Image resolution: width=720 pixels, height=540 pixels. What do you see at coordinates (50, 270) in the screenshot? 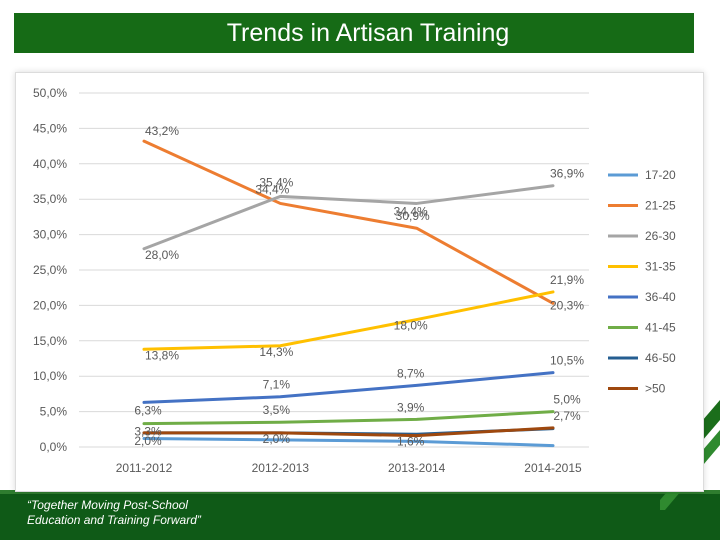
I see `y-tick-label: 25,0%` at bounding box center [50, 270].